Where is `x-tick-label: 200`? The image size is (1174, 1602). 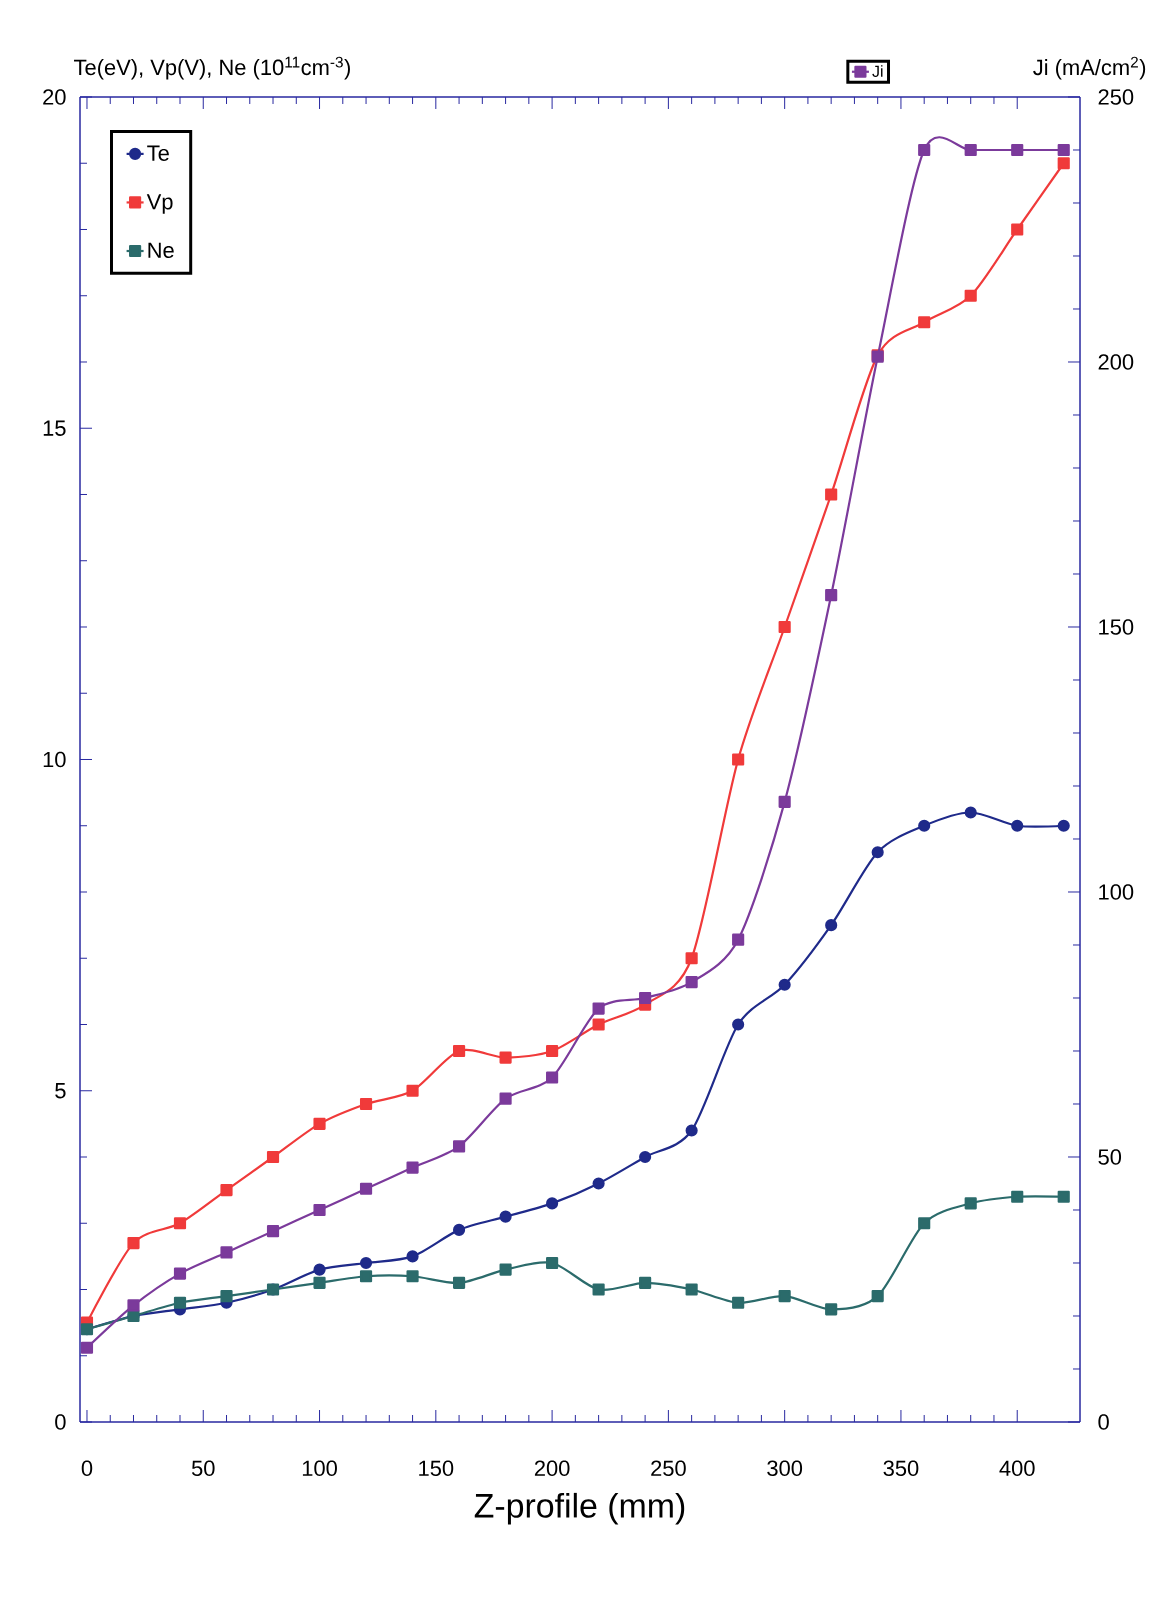
x-tick-label: 200 is located at coordinates (552, 1468).